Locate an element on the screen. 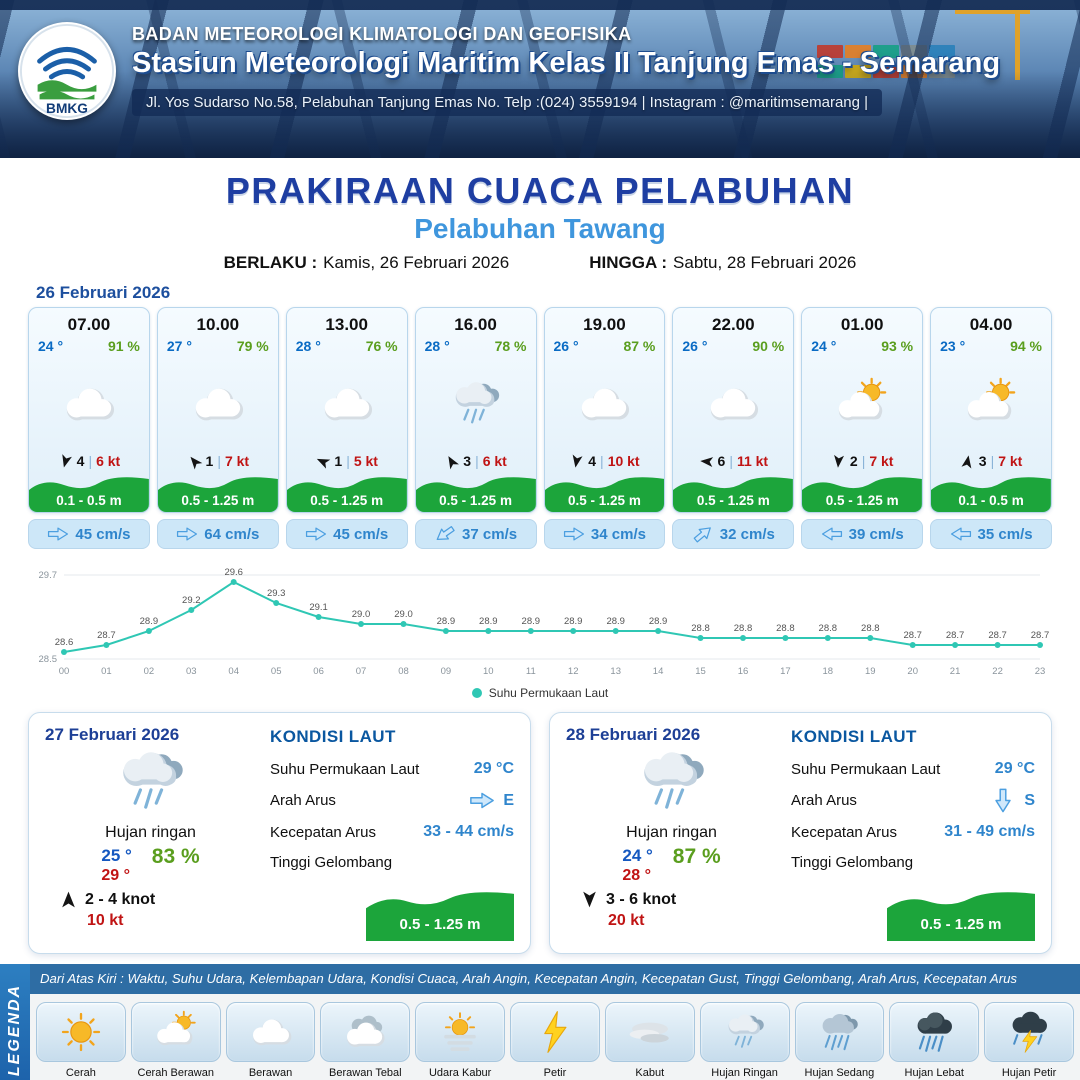  current-speed: 45 cm/s is located at coordinates (361, 534).